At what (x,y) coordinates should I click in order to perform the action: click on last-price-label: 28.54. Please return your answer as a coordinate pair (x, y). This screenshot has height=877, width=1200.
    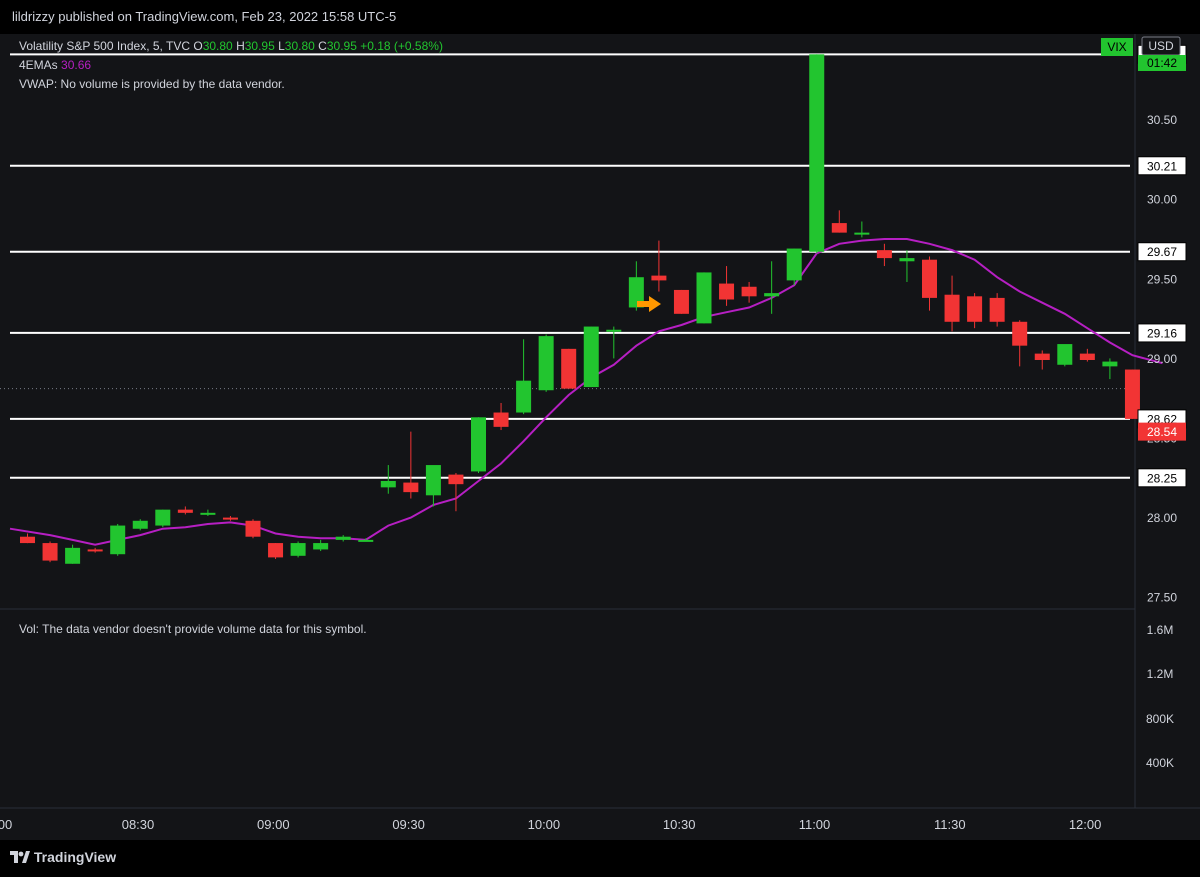
    Looking at the image, I should click on (1162, 432).